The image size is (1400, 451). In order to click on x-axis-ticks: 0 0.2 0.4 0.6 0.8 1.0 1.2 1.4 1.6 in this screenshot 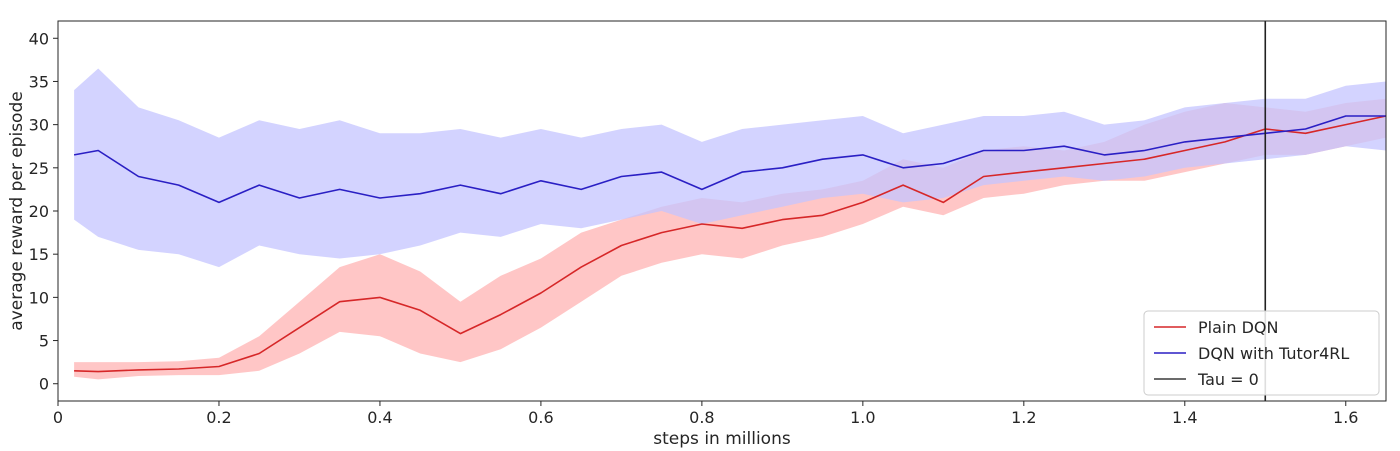, I will do `click(705, 414)`.